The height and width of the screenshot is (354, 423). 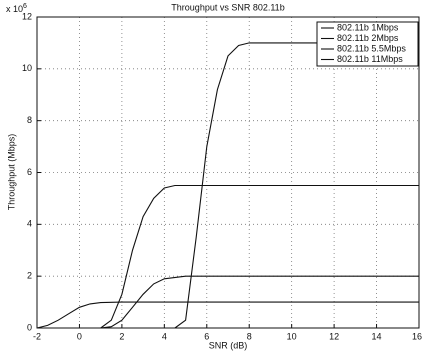 I want to click on x-tick-label: 10, so click(x=292, y=336).